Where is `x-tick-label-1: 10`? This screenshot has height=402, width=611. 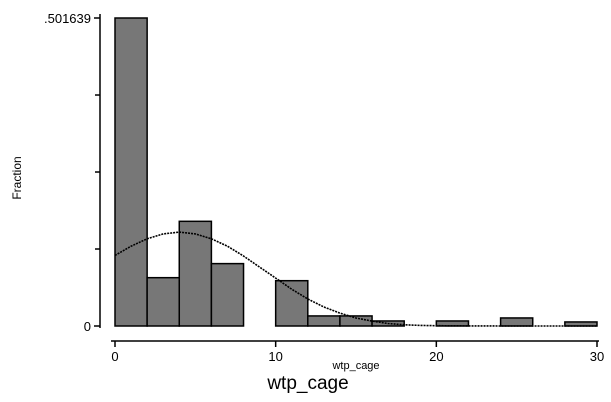 x-tick-label-1: 10 is located at coordinates (275, 356).